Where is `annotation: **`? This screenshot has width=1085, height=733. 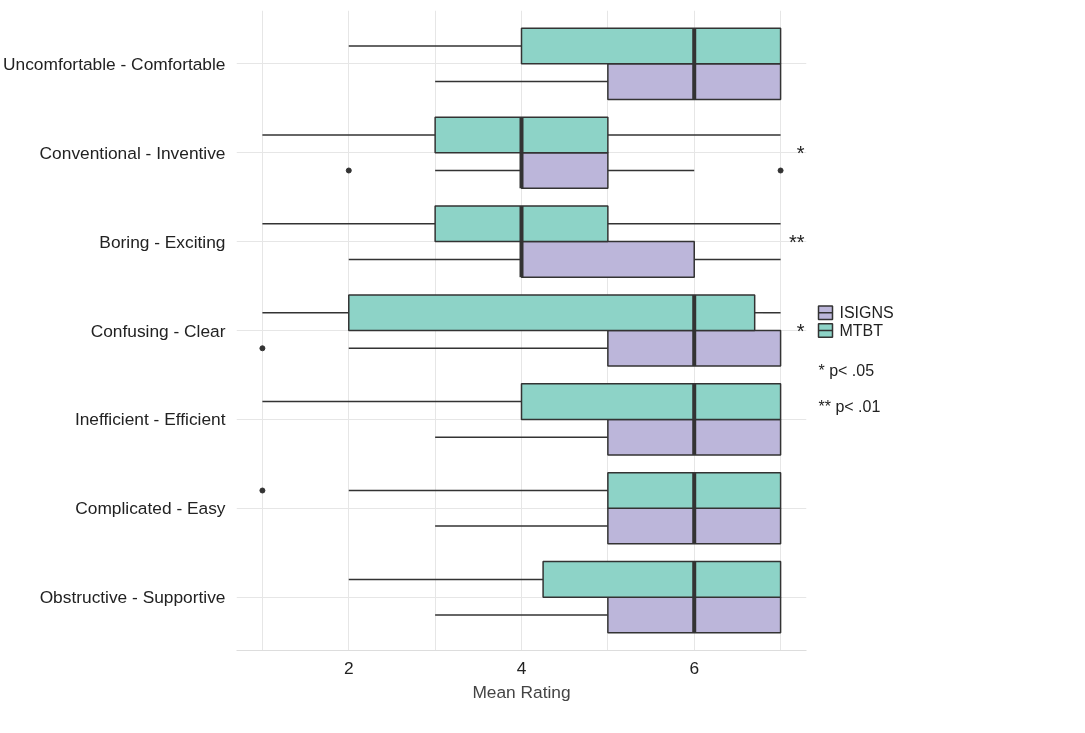
annotation: ** is located at coordinates (796, 241).